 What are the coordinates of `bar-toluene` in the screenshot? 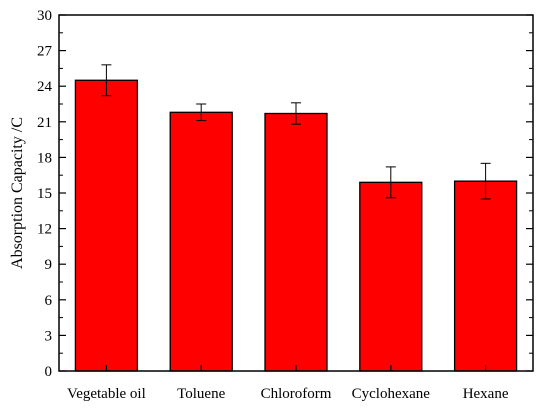 It's located at (201, 241).